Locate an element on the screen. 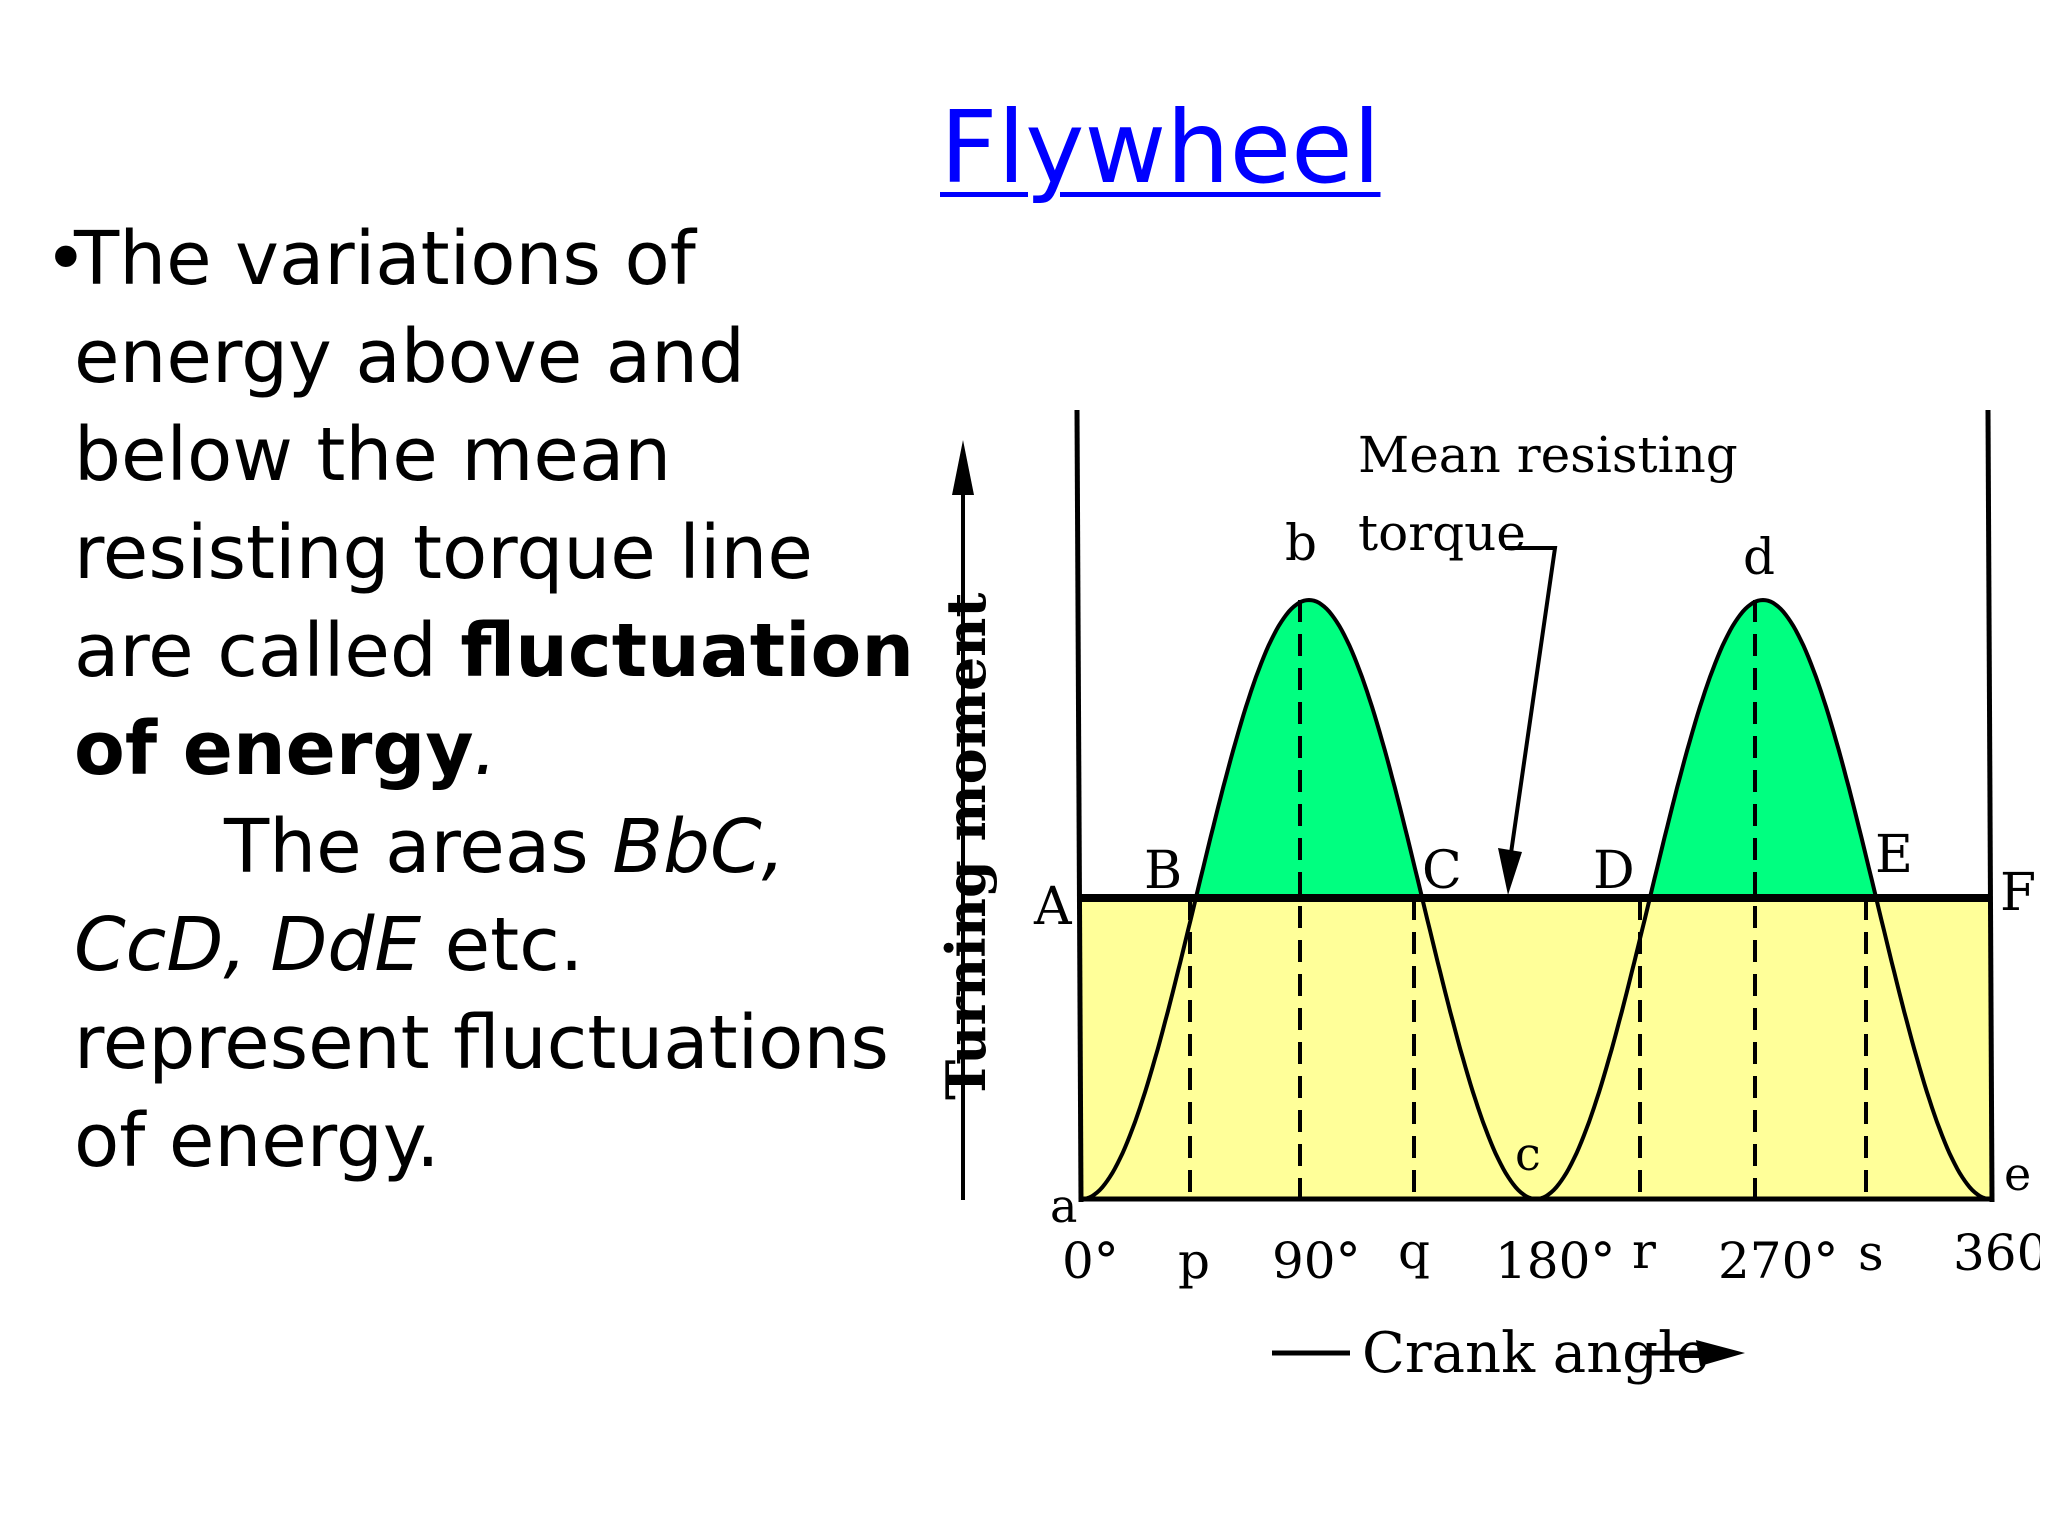 The height and width of the screenshot is (1536, 2048). y-axis-label: Turning moment is located at coordinates (966, 846).